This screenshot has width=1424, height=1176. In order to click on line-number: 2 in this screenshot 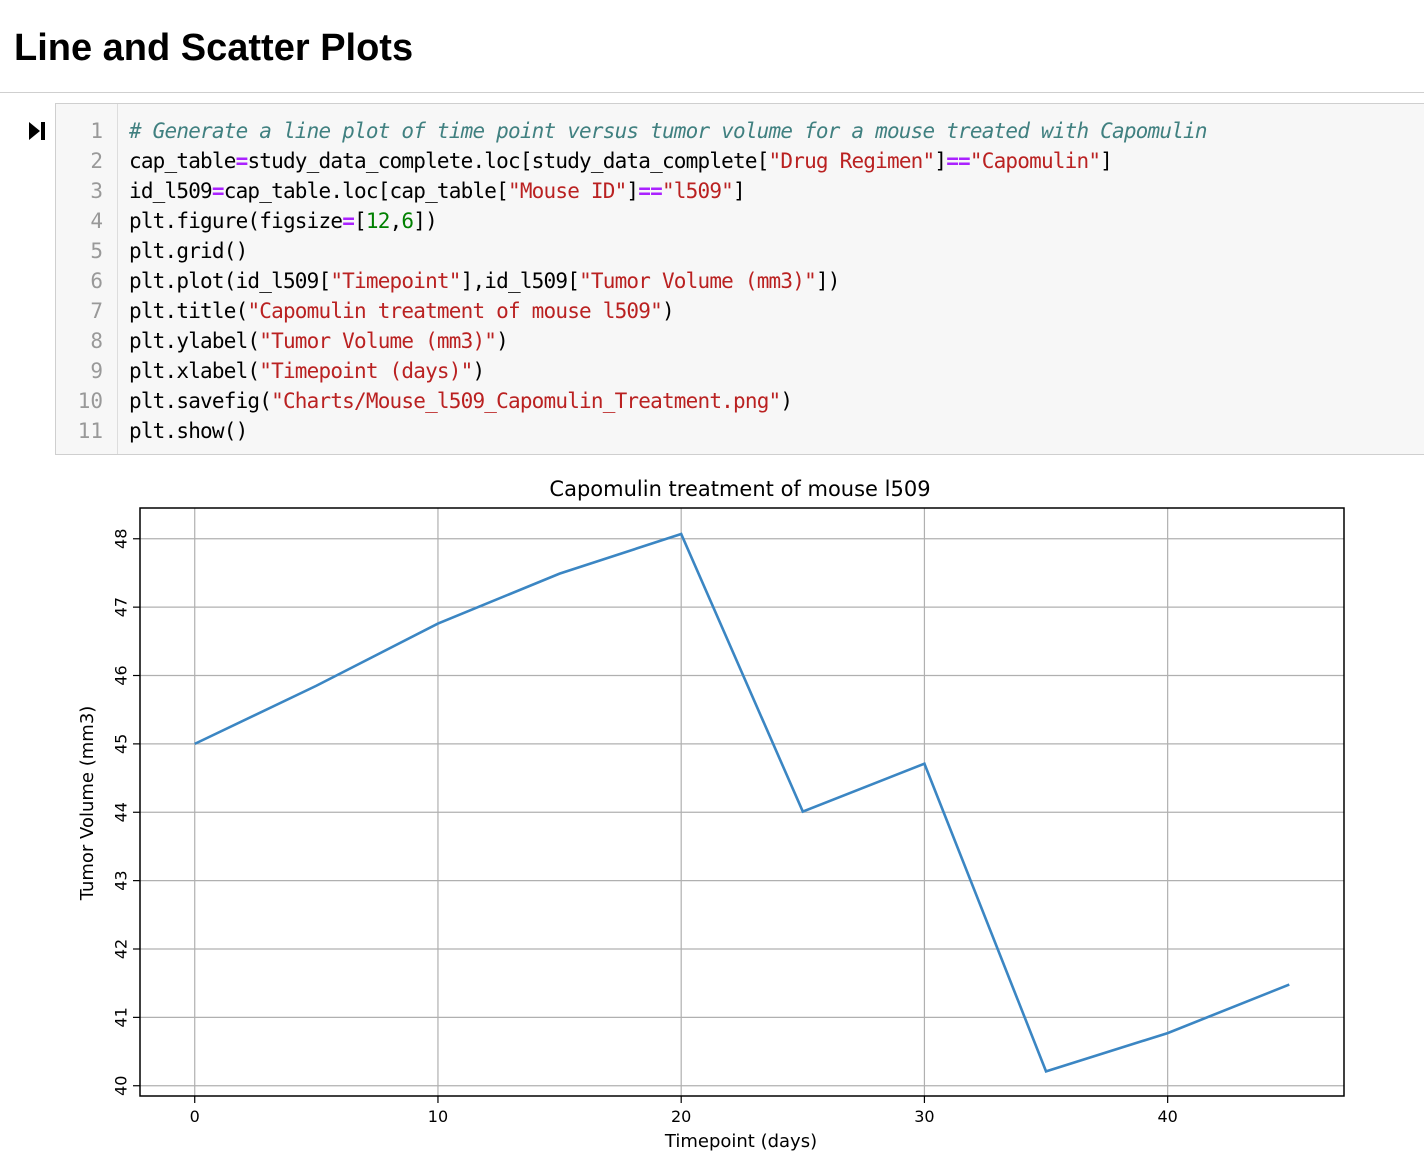, I will do `click(96, 161)`.